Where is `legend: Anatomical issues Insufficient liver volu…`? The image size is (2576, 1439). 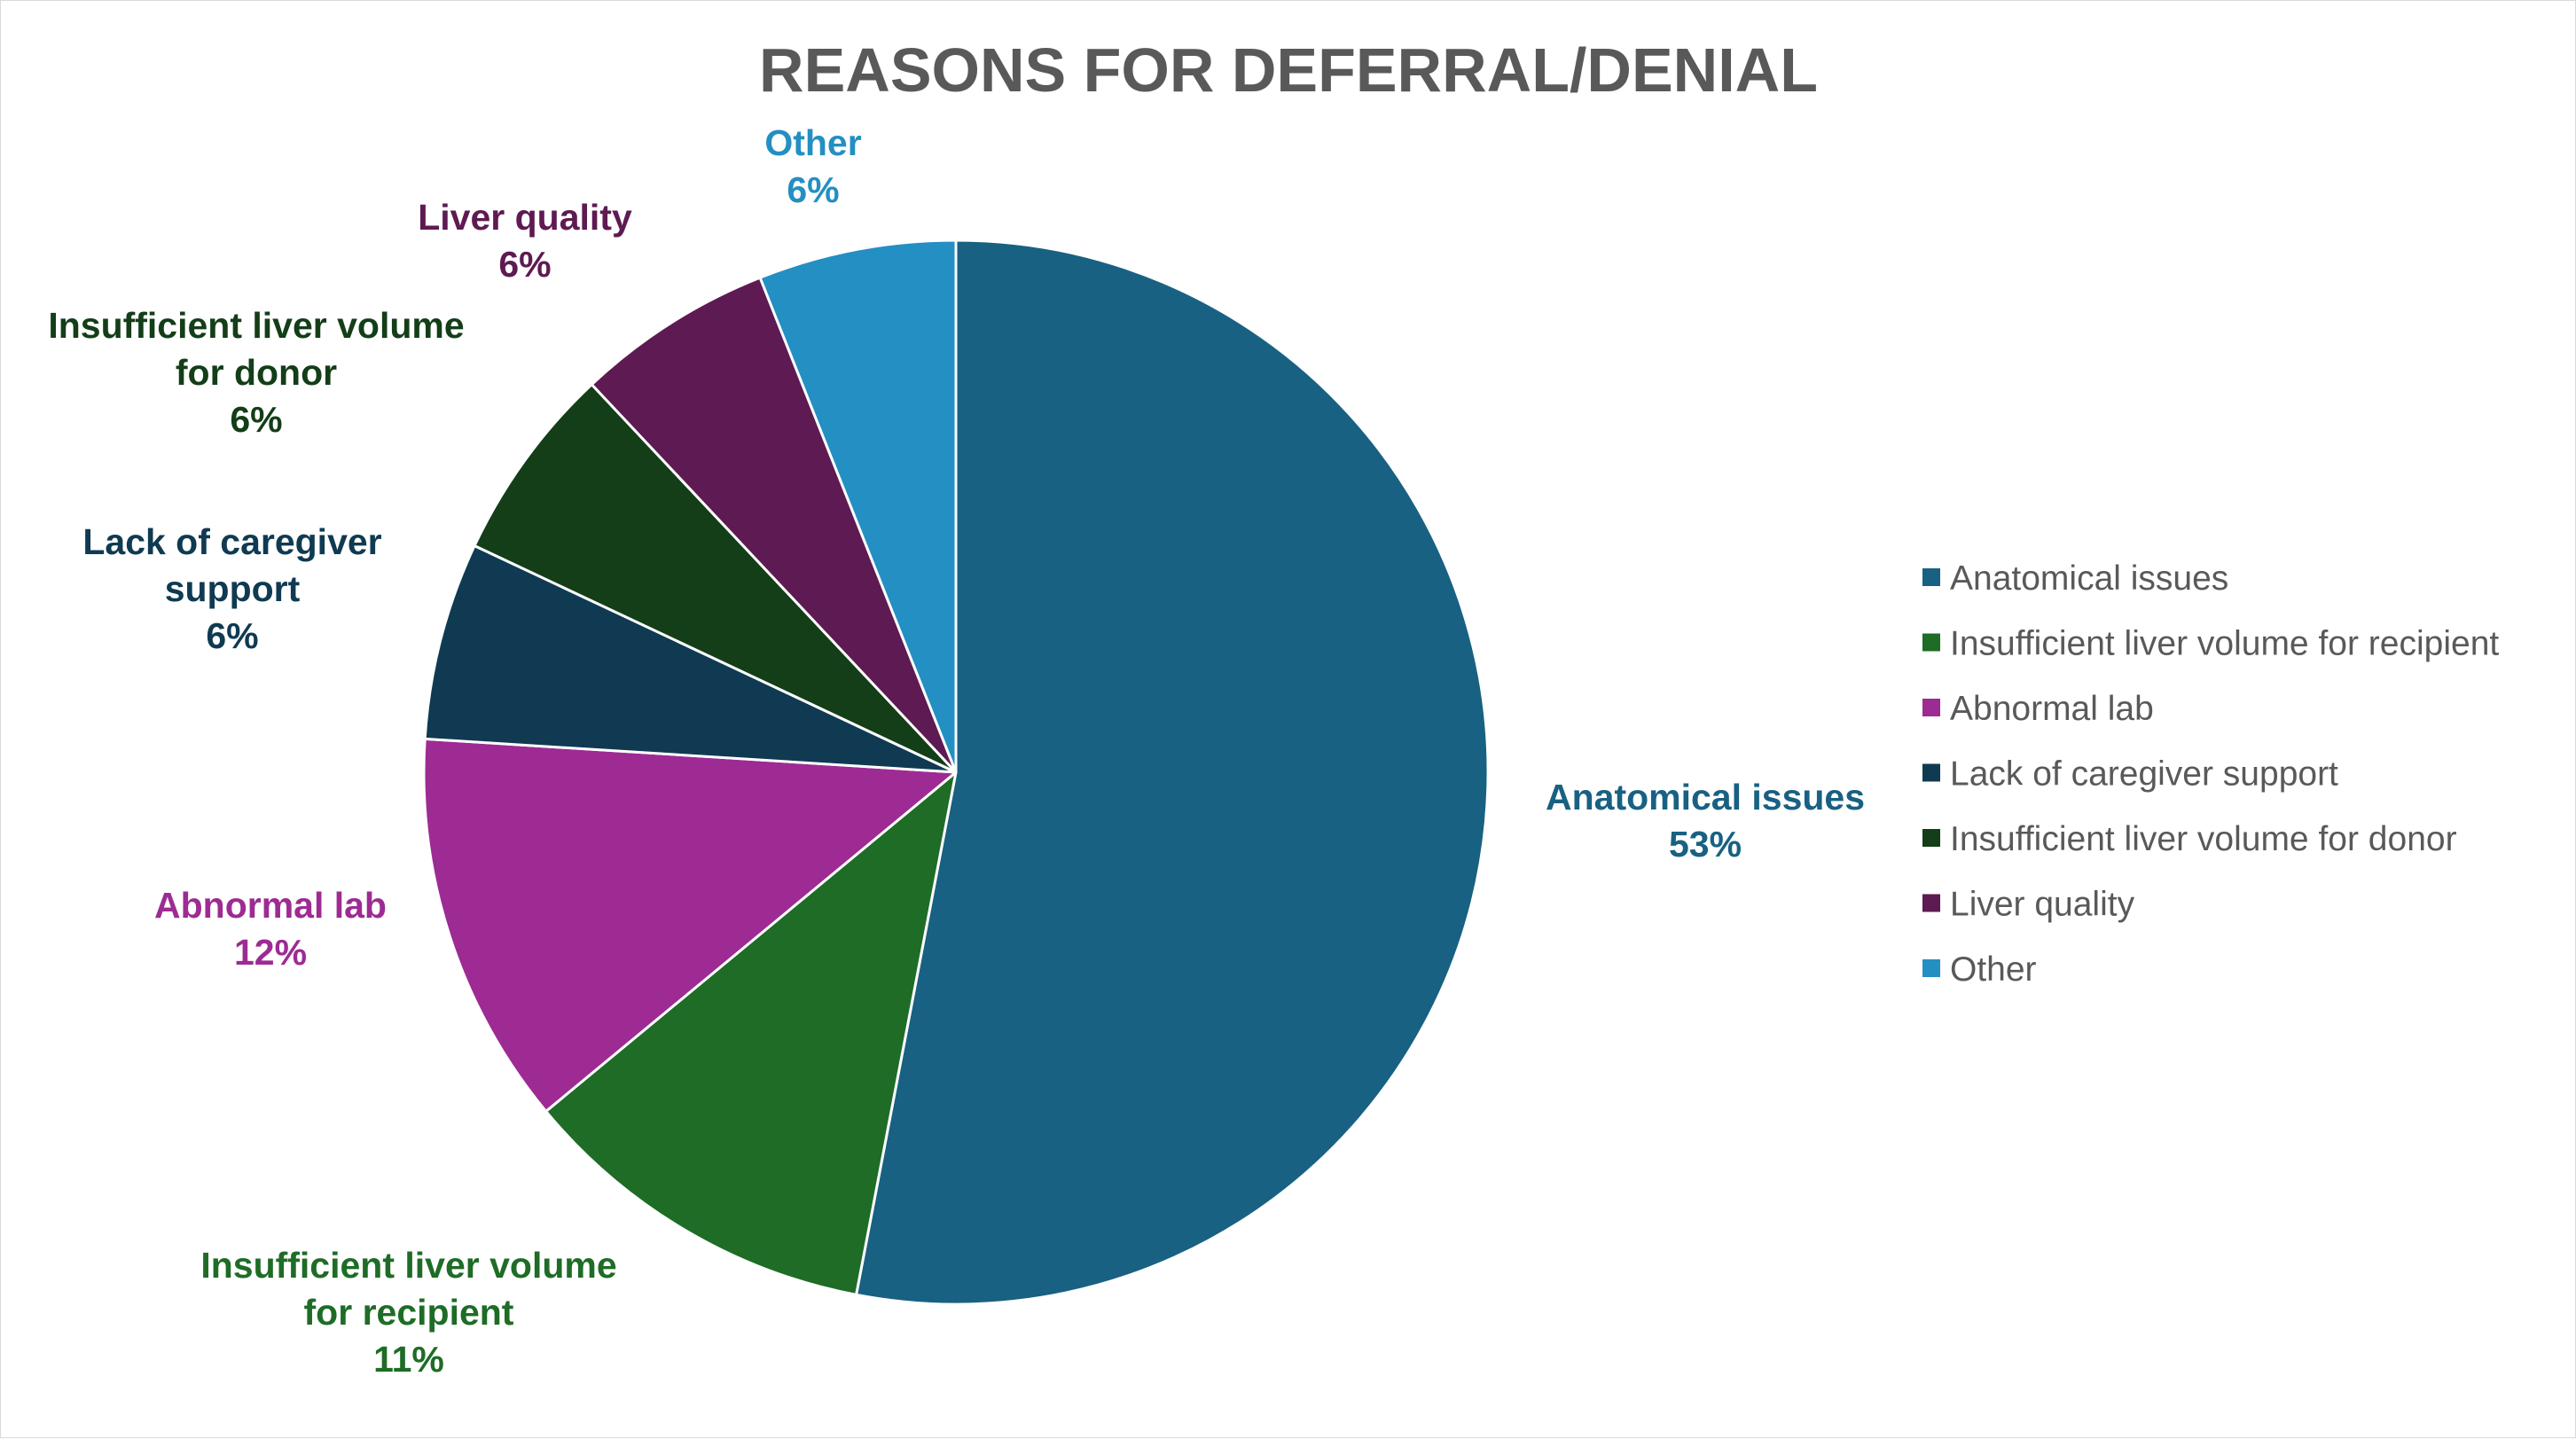
legend: Anatomical issues Insufficient liver volu… is located at coordinates (2210, 774).